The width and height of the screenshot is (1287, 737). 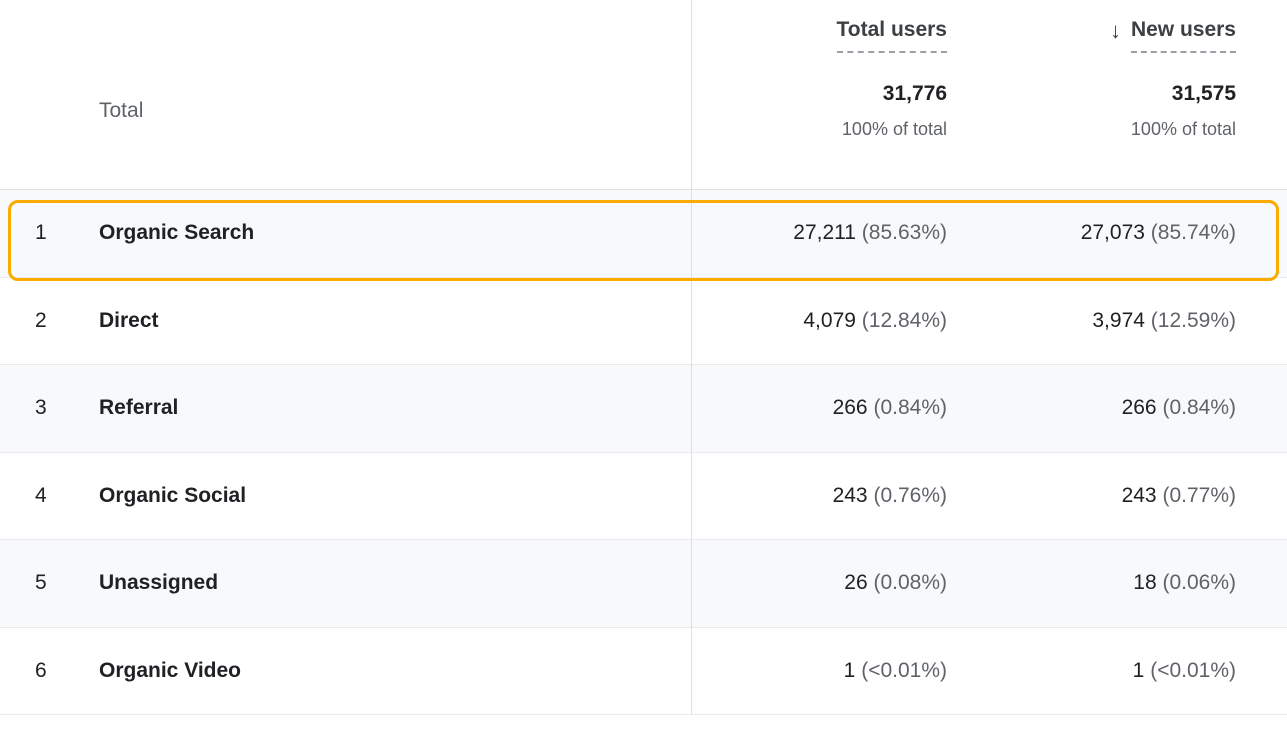 I want to click on totals-total-users: 31,776 100% of total, so click(x=819, y=111).